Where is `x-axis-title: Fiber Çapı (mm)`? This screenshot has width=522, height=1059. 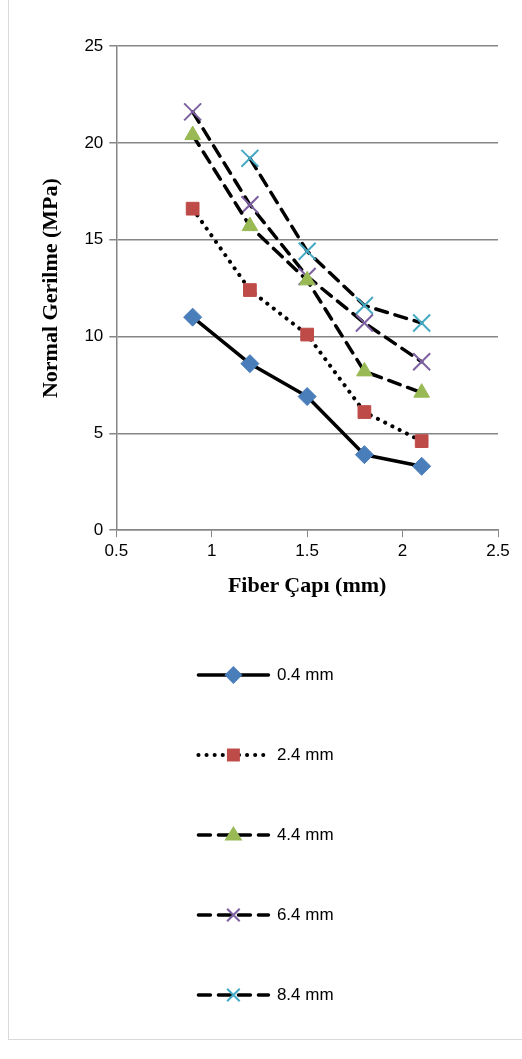
x-axis-title: Fiber Çapı (mm) is located at coordinates (307, 585).